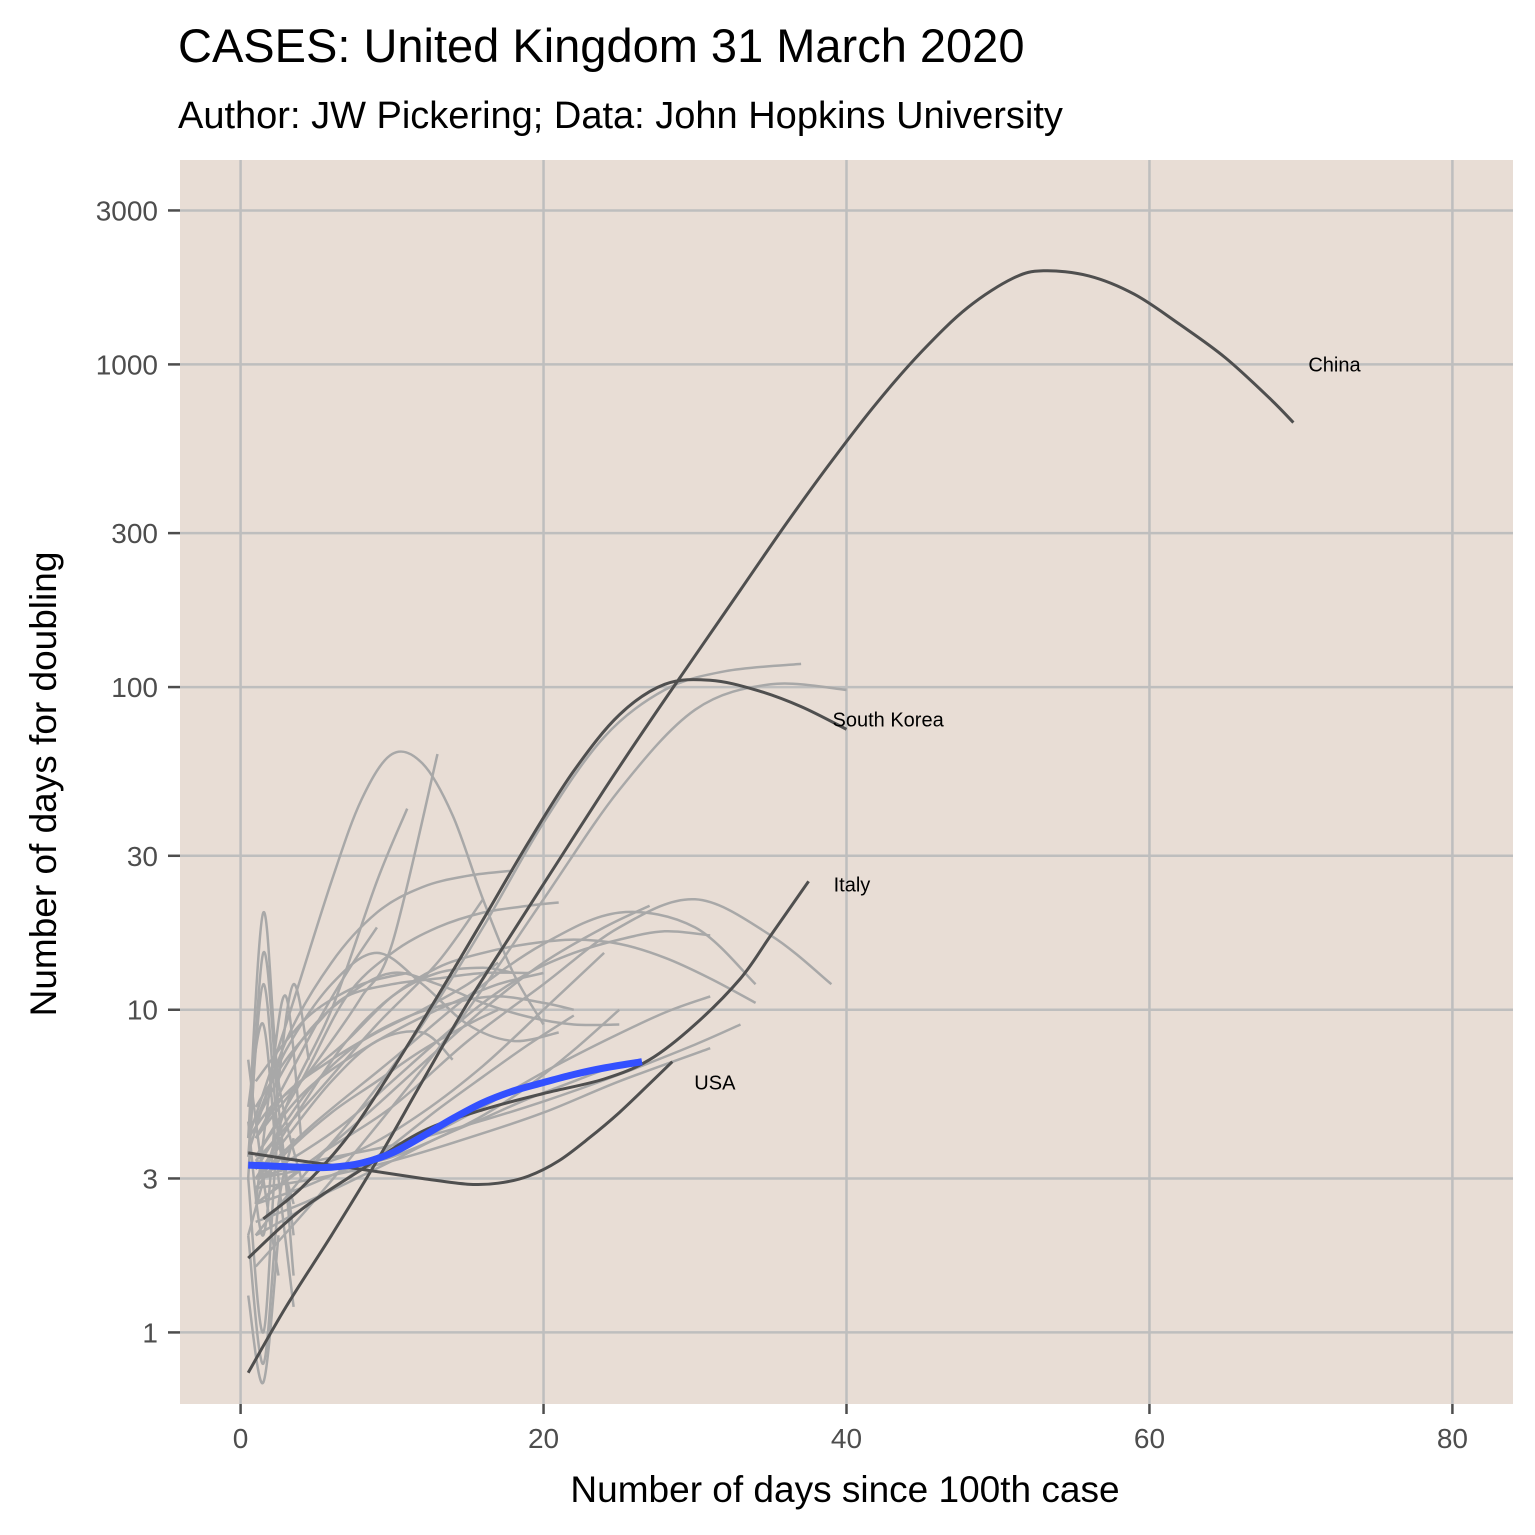 This screenshot has width=1535, height=1535. Describe the element at coordinates (852, 885) in the screenshot. I see `italy-label: Italy` at that location.